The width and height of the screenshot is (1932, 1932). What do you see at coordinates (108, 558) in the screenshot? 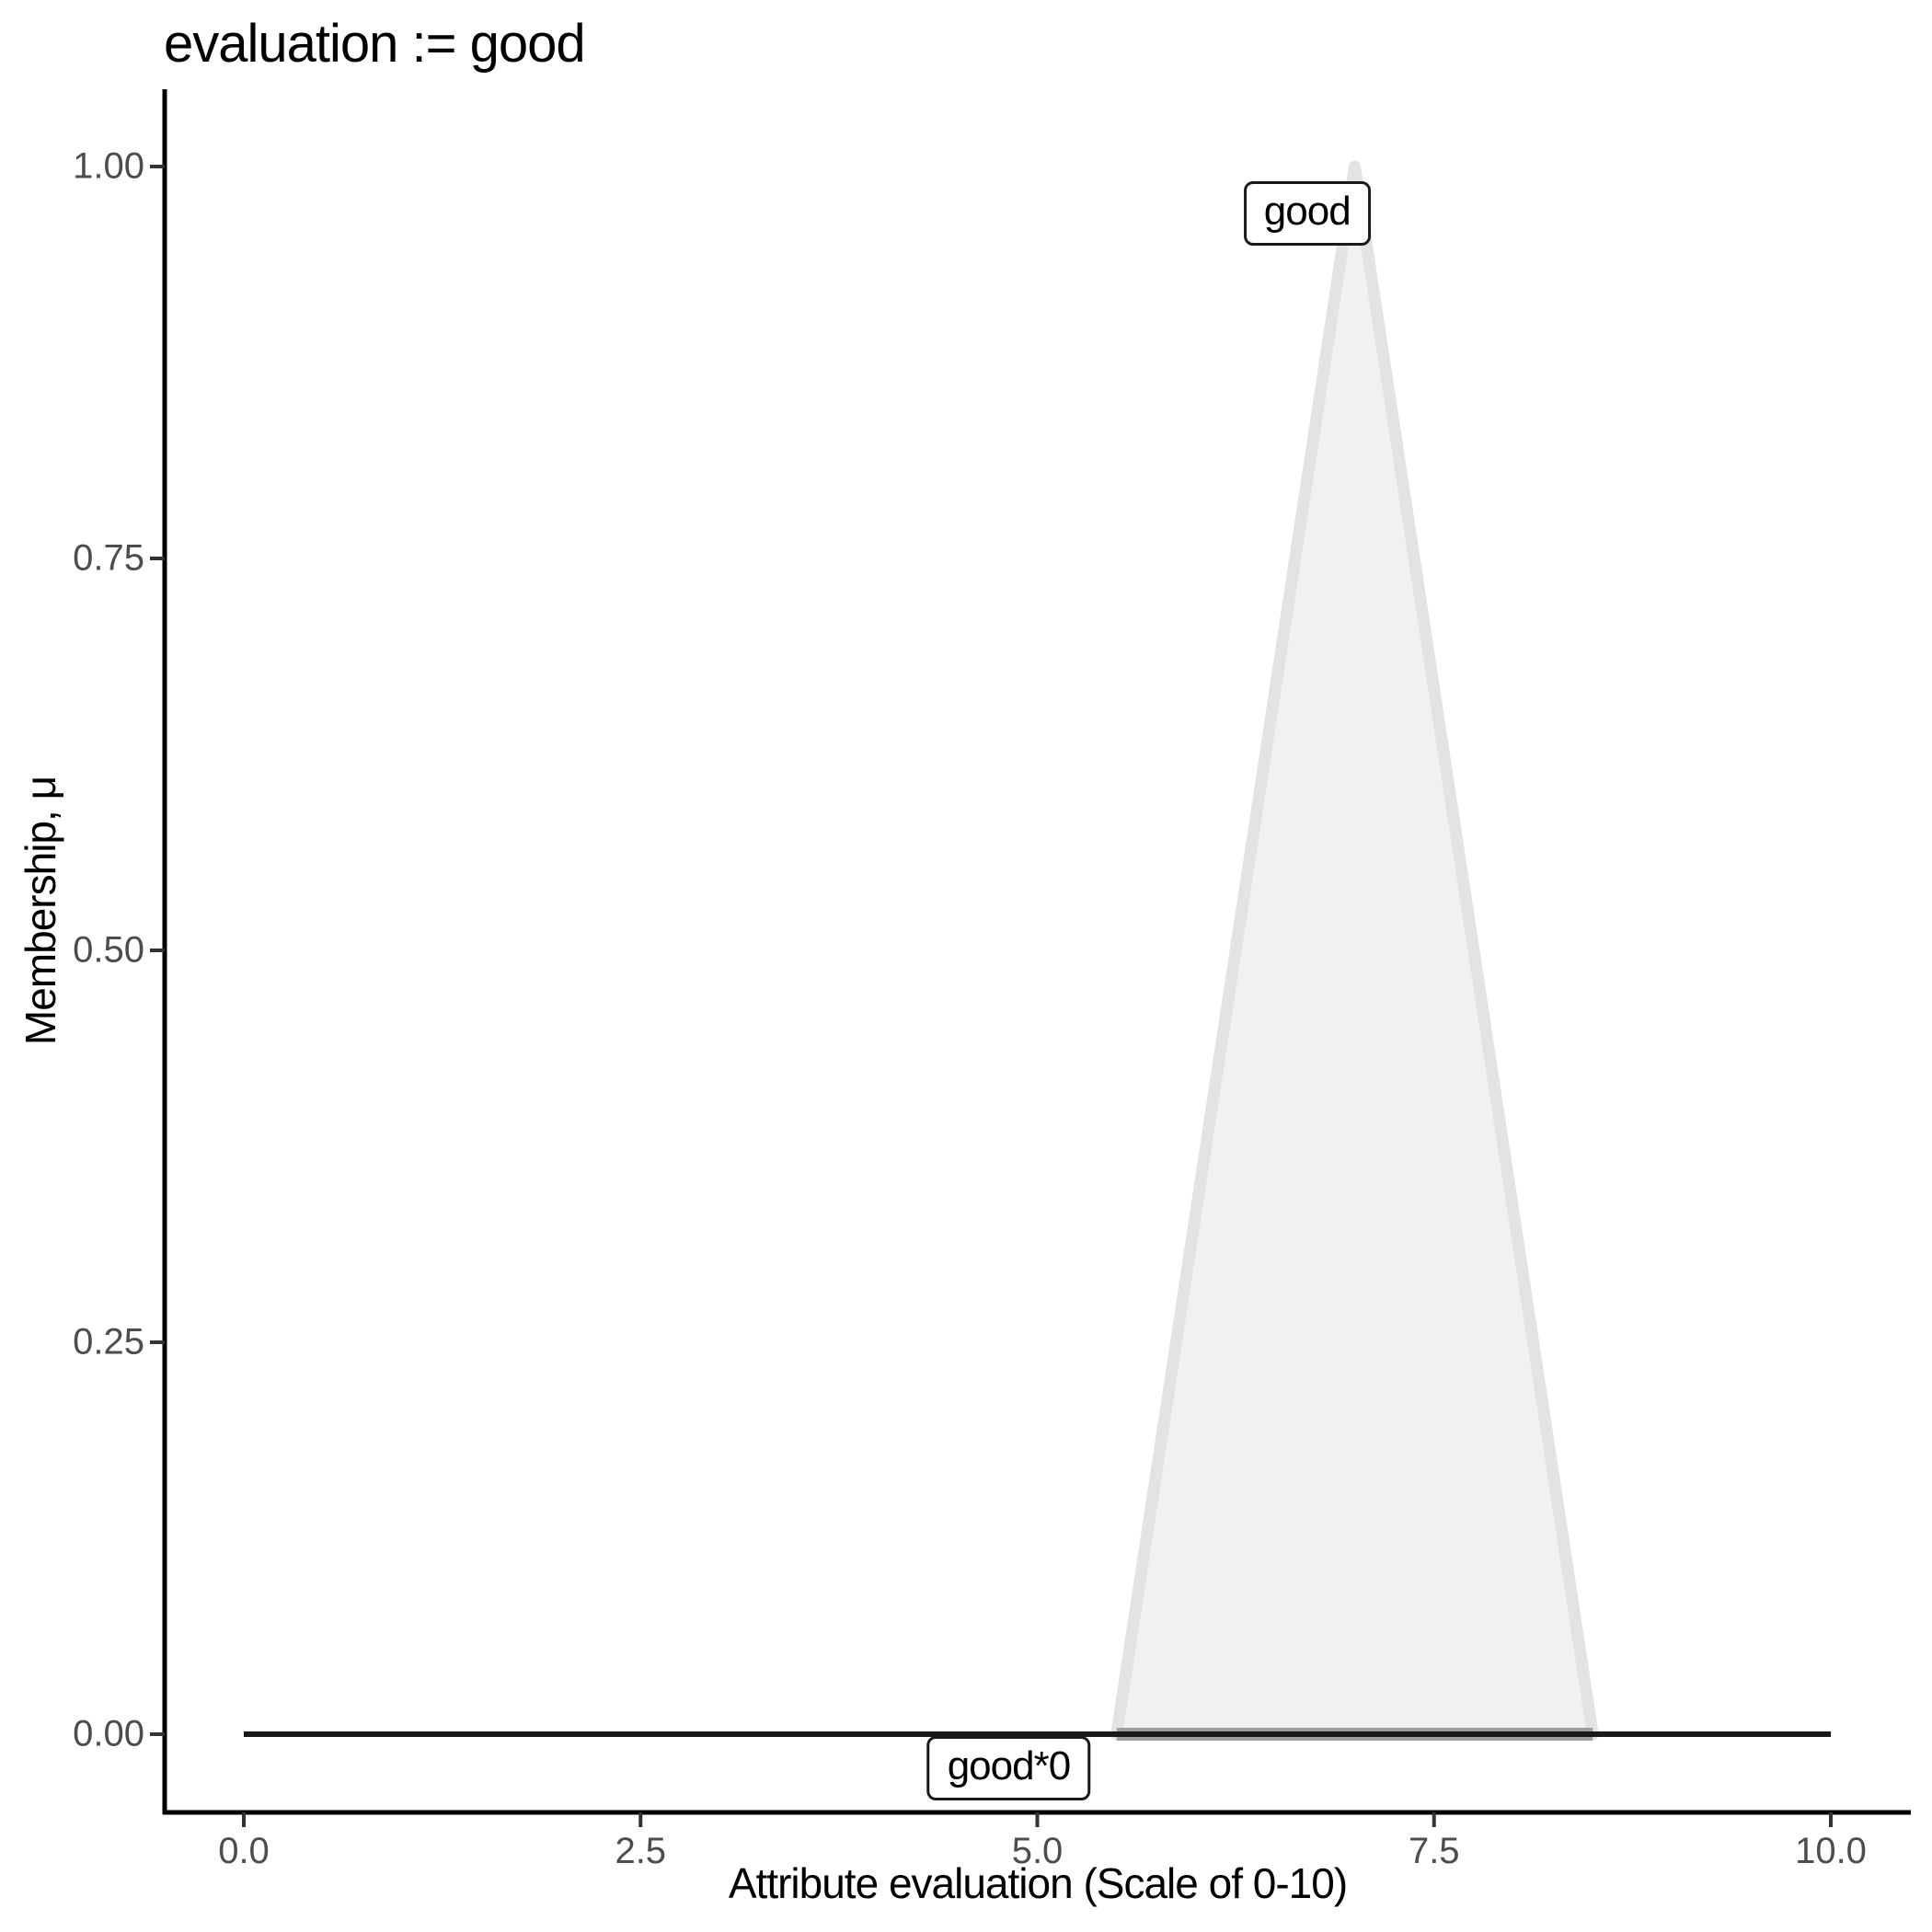
I see `y-tick-label: 0.75` at bounding box center [108, 558].